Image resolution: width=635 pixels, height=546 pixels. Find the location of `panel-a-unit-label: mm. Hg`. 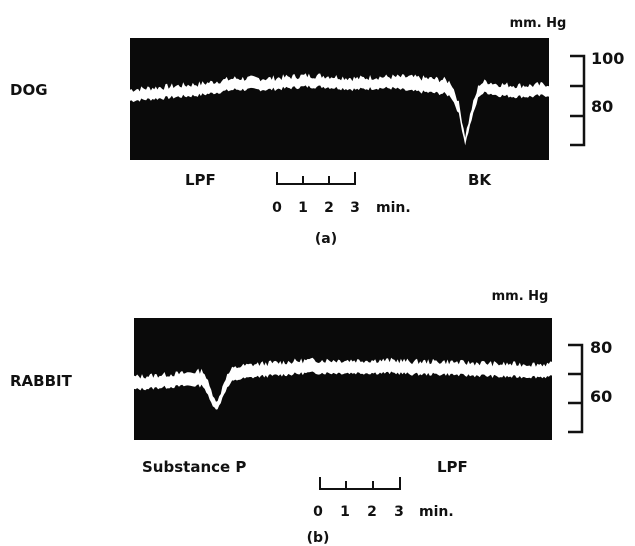

panel-a-unit-label: mm. Hg is located at coordinates (538, 23).